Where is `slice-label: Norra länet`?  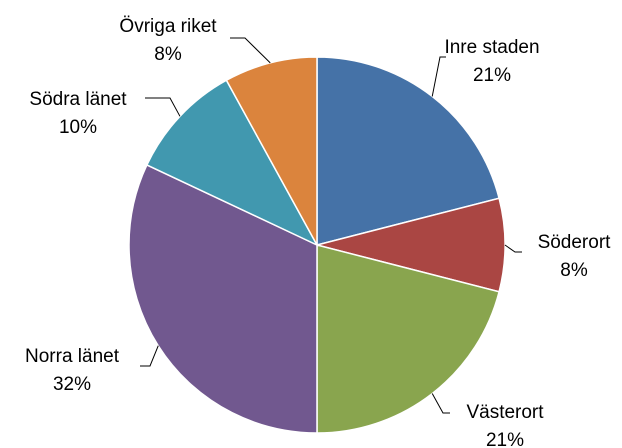 slice-label: Norra länet is located at coordinates (72, 356).